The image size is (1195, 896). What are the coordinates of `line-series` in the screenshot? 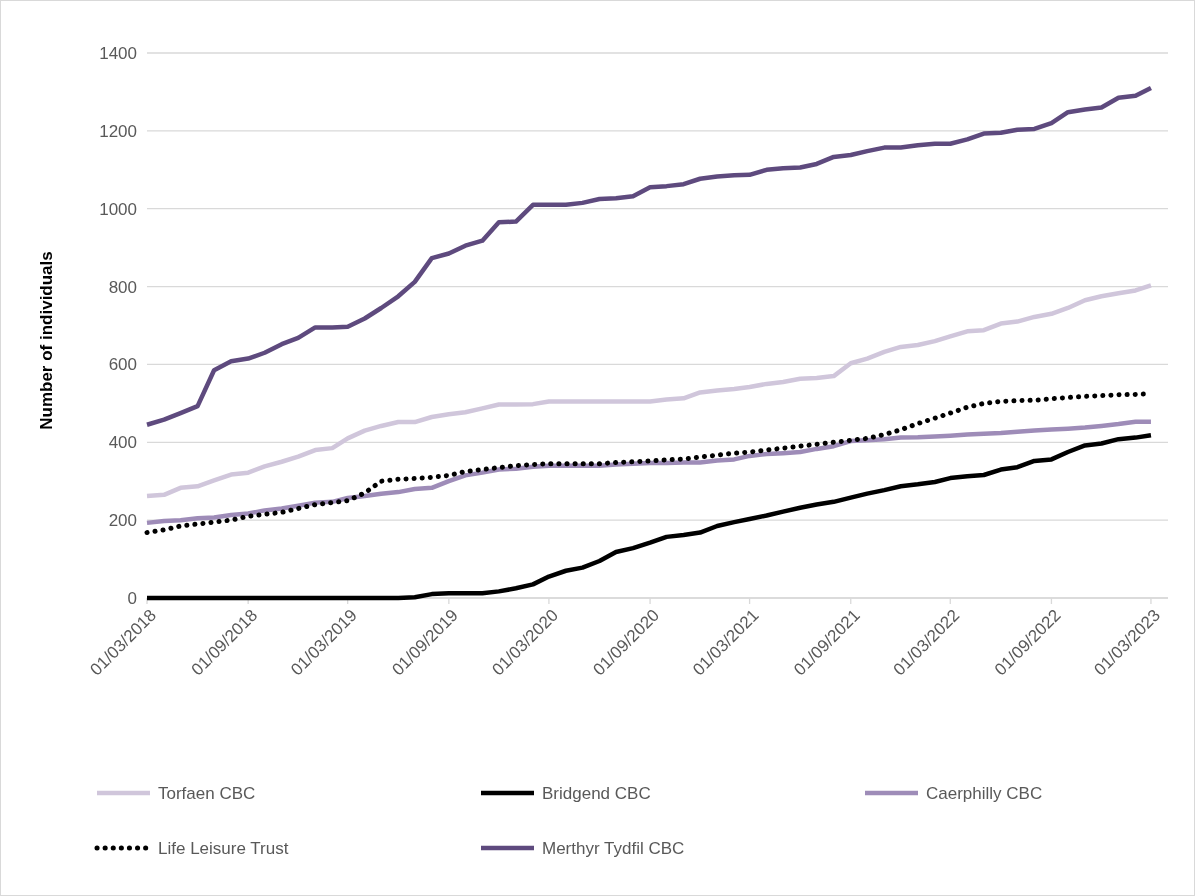 It's located at (649, 472).